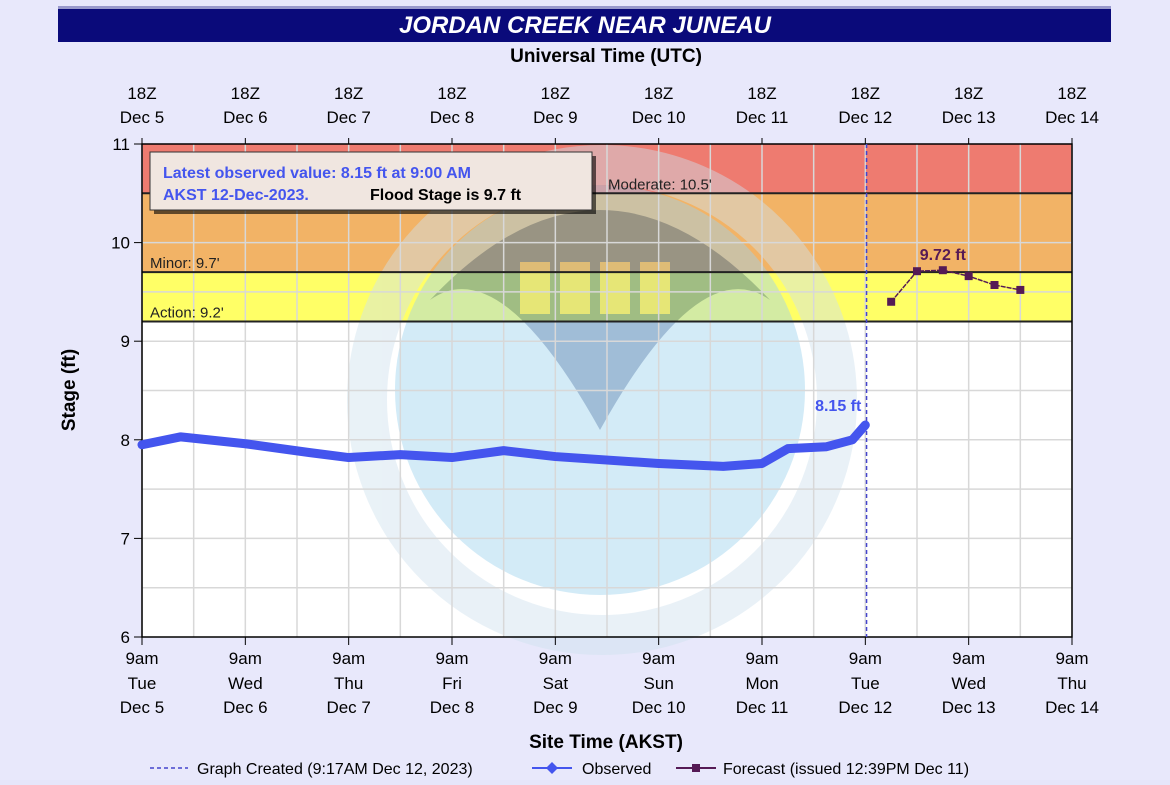  Describe the element at coordinates (865, 707) in the screenshot. I see `x-tick-date: Dec 12` at that location.